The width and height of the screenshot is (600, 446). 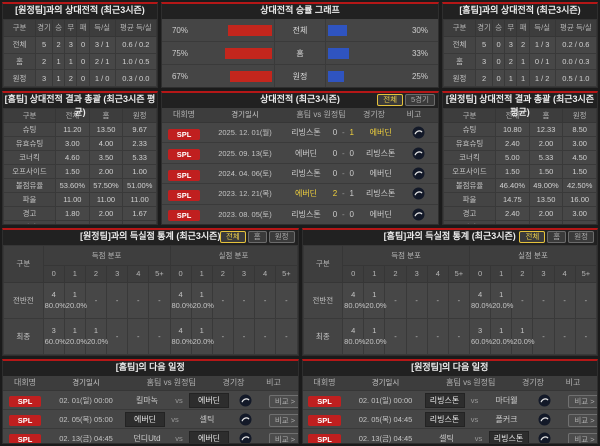 I want to click on home-score: 0, so click(x=335, y=133).